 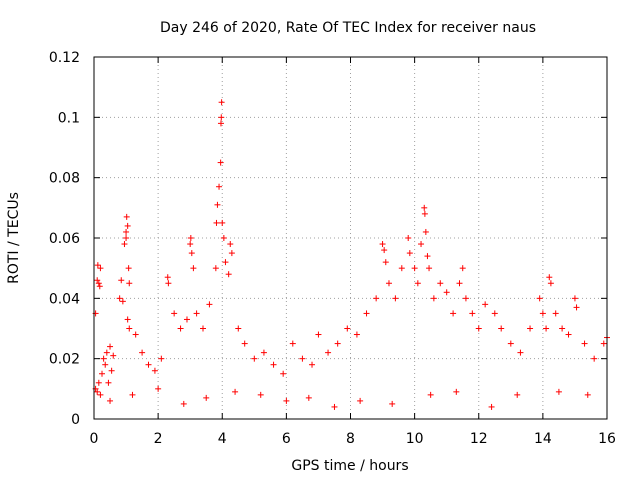 What do you see at coordinates (69, 118) in the screenshot?
I see `y-tick-label: 0.1` at bounding box center [69, 118].